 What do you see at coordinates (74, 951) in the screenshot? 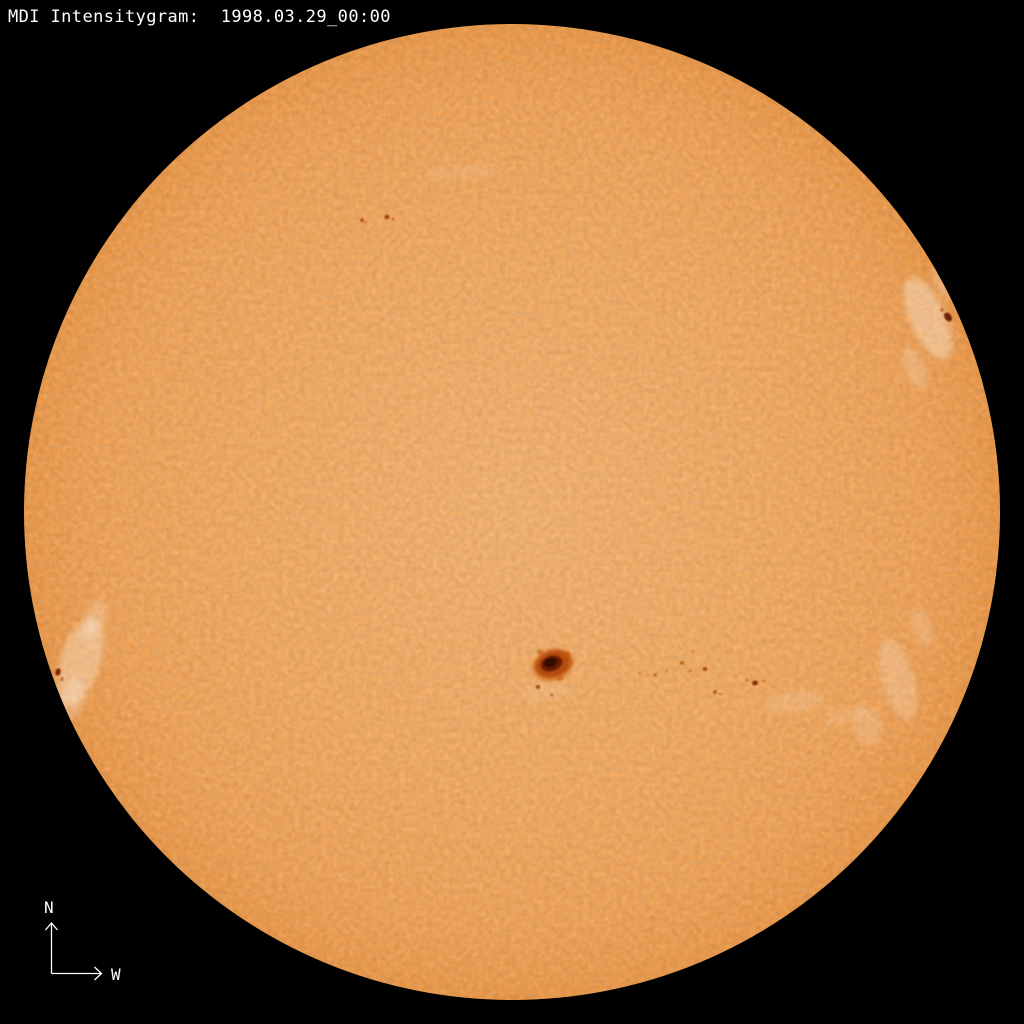
I see `compass-arrows` at bounding box center [74, 951].